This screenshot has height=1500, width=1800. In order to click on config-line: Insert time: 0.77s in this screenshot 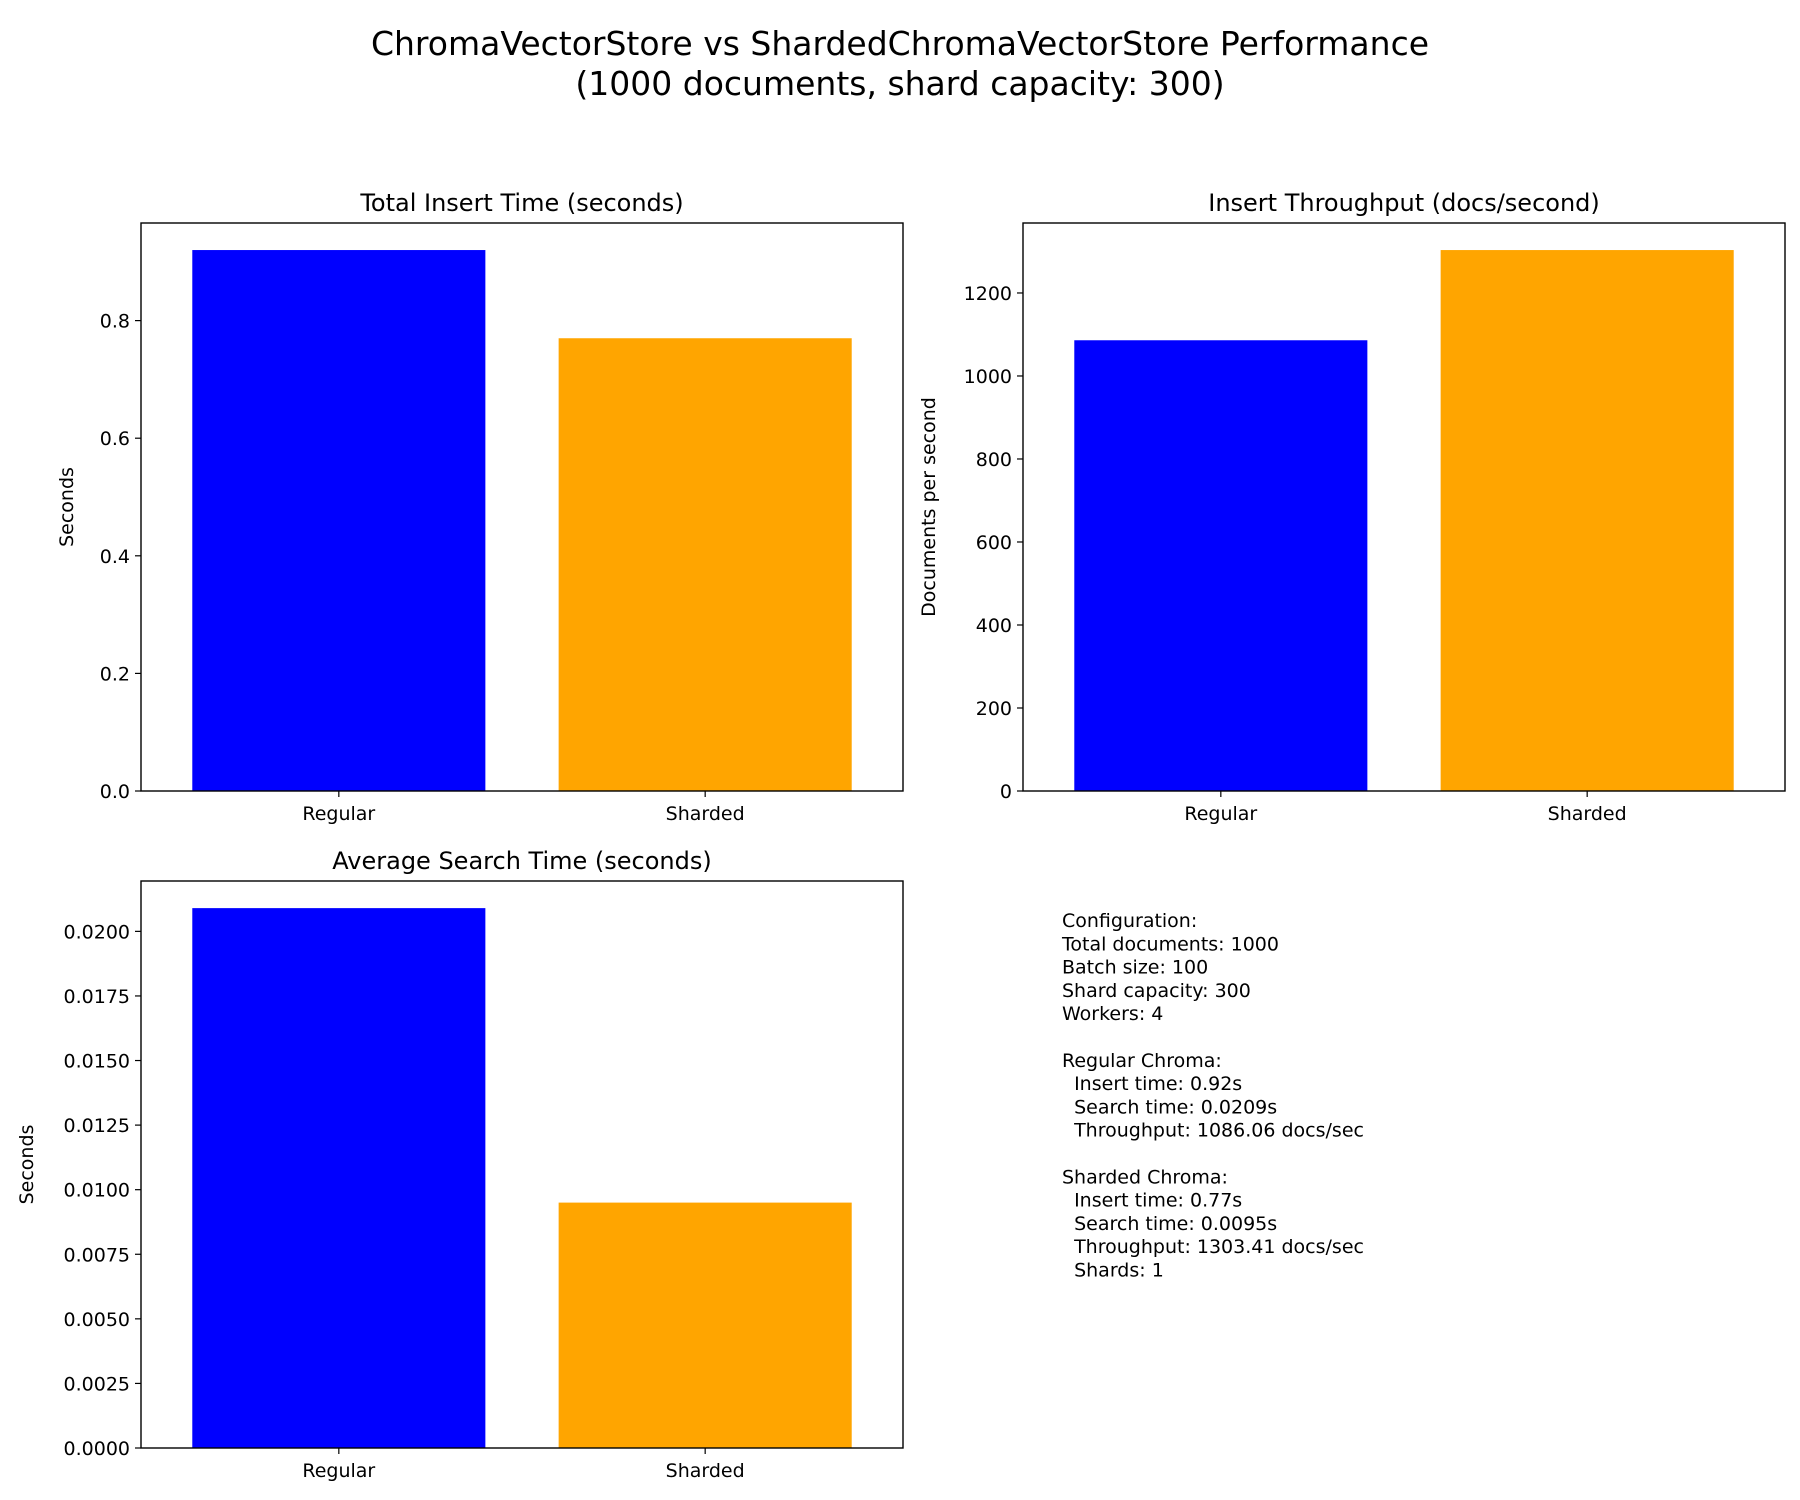, I will do `click(1152, 1201)`.